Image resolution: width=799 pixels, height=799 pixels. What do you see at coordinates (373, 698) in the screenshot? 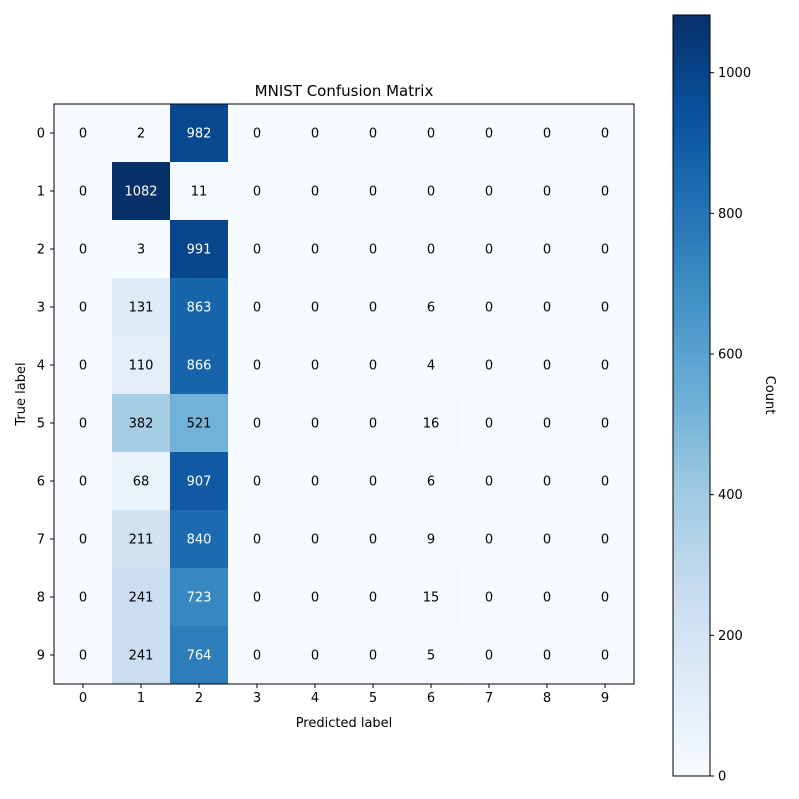
I see `x-tick-label: 5` at bounding box center [373, 698].